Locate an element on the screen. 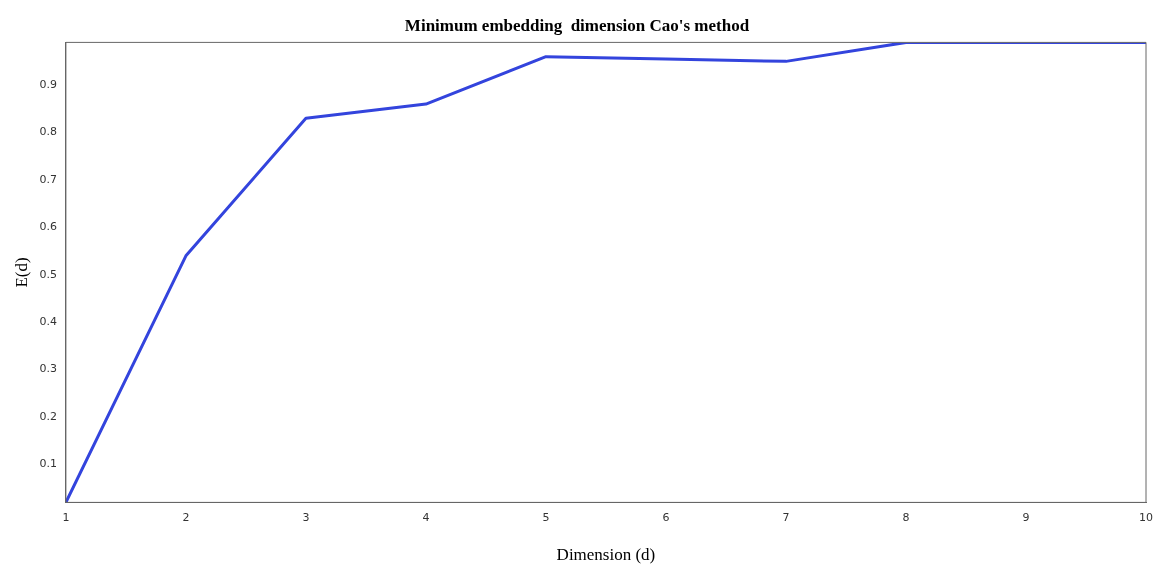 The height and width of the screenshot is (574, 1160). x-tick-label: 8 is located at coordinates (906, 517).